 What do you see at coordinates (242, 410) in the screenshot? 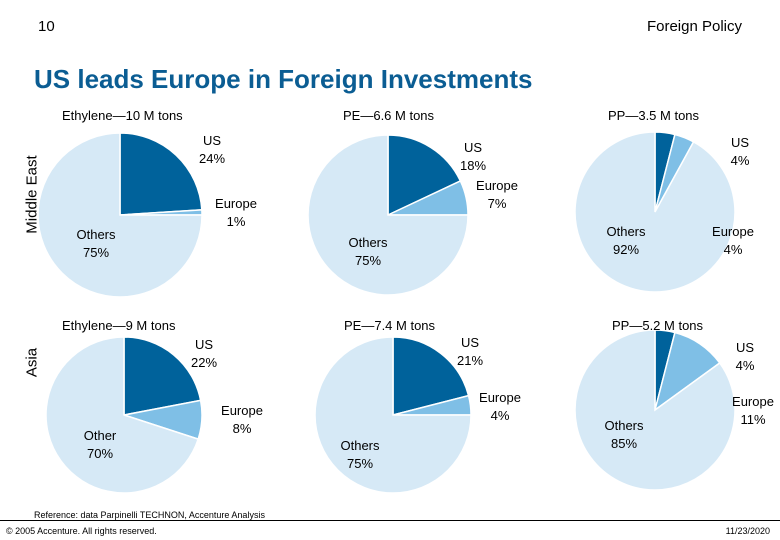
I see `pie-4-label-name: Europe` at bounding box center [242, 410].